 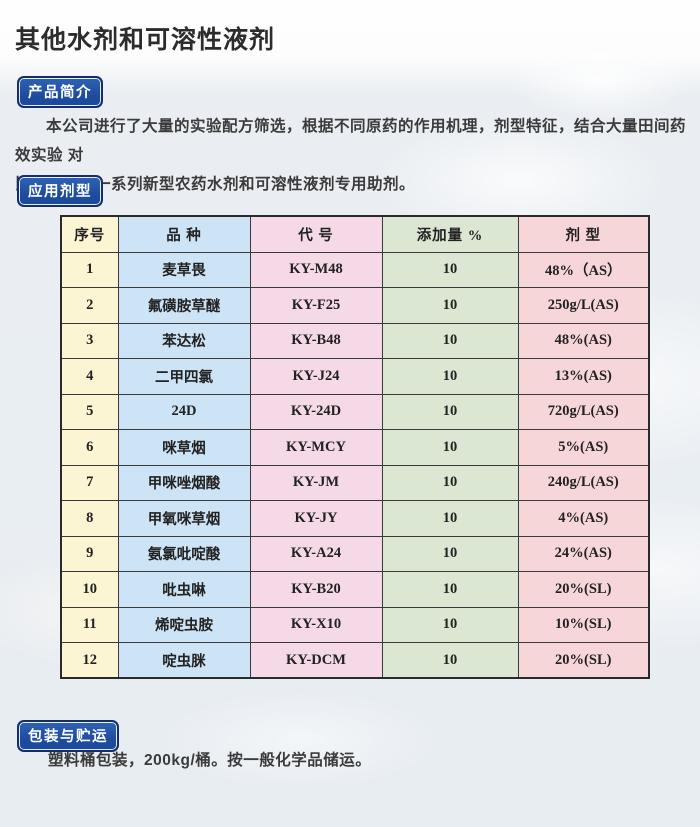 I want to click on table-row: 9 氨氯吡啶酸 KY-A24 10 24%(AS), so click(x=355, y=553).